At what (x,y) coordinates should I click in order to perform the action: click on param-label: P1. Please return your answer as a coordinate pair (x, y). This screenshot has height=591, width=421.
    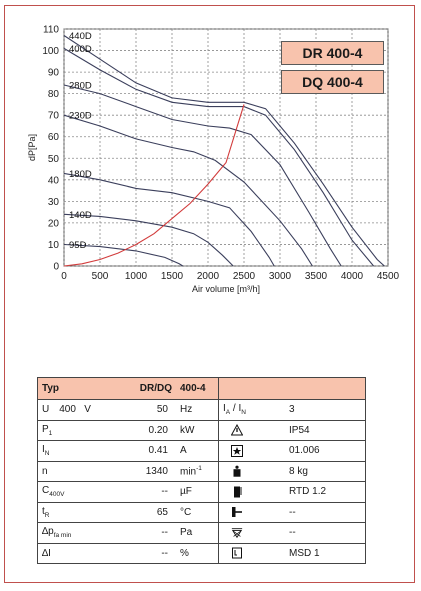
    Looking at the image, I should click on (80, 430).